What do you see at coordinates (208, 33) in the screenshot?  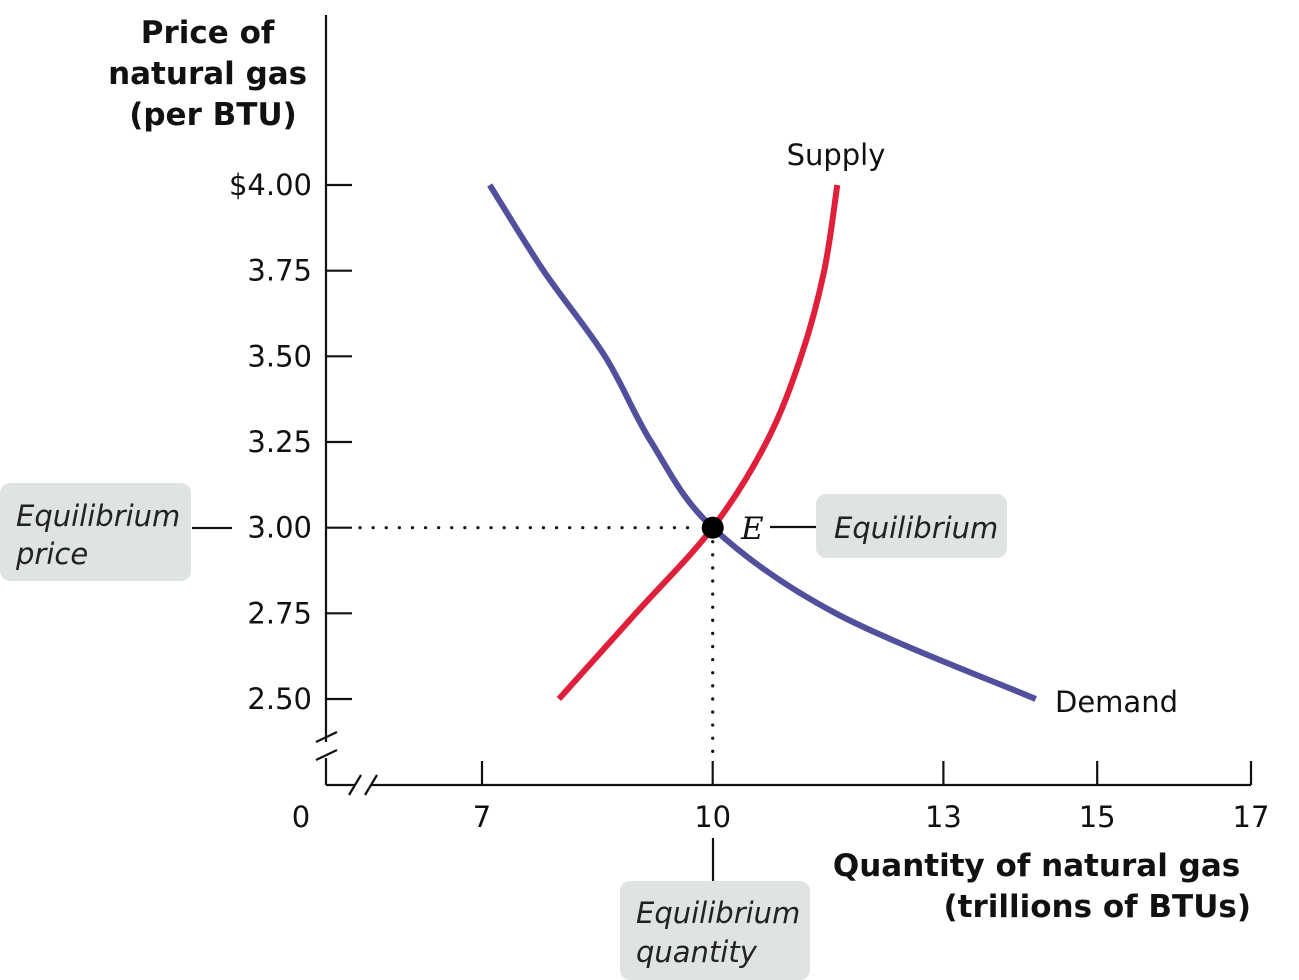 I see `y-axis-title-line-1: Price of` at bounding box center [208, 33].